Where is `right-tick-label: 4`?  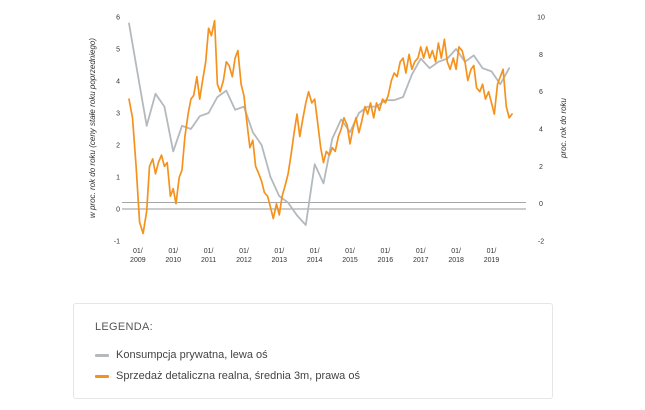
right-tick-label: 4 is located at coordinates (541, 130).